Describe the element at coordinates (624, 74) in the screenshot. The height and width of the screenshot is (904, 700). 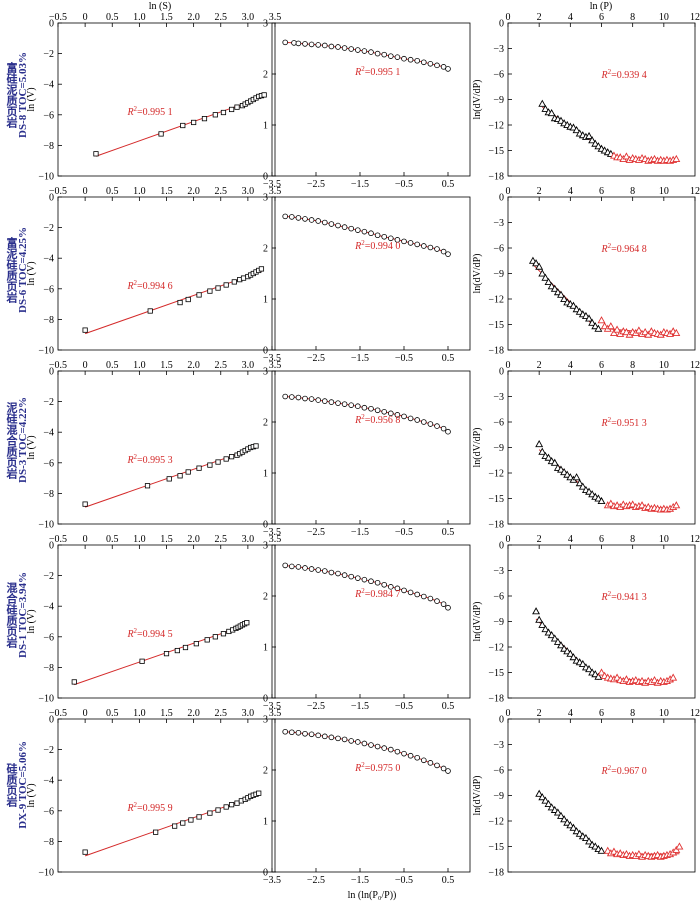
I see `r1c3-r2-label: R2=0.939 4` at that location.